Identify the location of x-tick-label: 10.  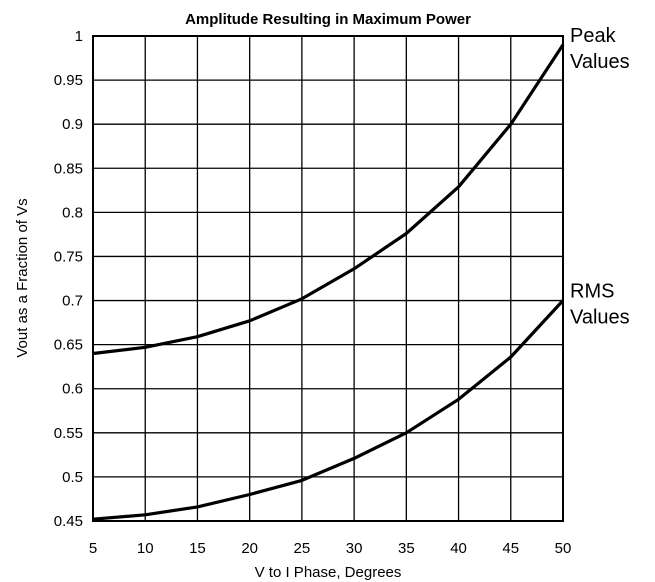
(145, 548).